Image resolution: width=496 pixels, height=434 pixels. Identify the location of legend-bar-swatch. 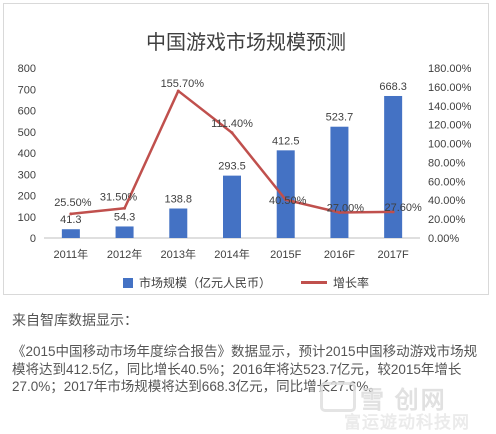
(127, 282).